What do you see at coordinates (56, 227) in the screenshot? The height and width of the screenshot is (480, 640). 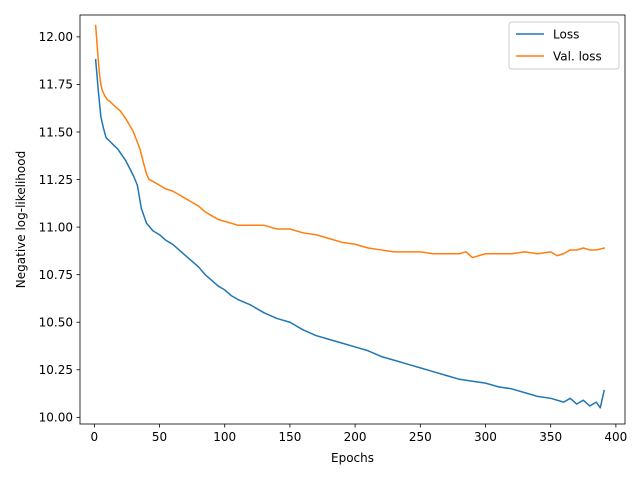 I see `y-tick-label: 11.00` at bounding box center [56, 227].